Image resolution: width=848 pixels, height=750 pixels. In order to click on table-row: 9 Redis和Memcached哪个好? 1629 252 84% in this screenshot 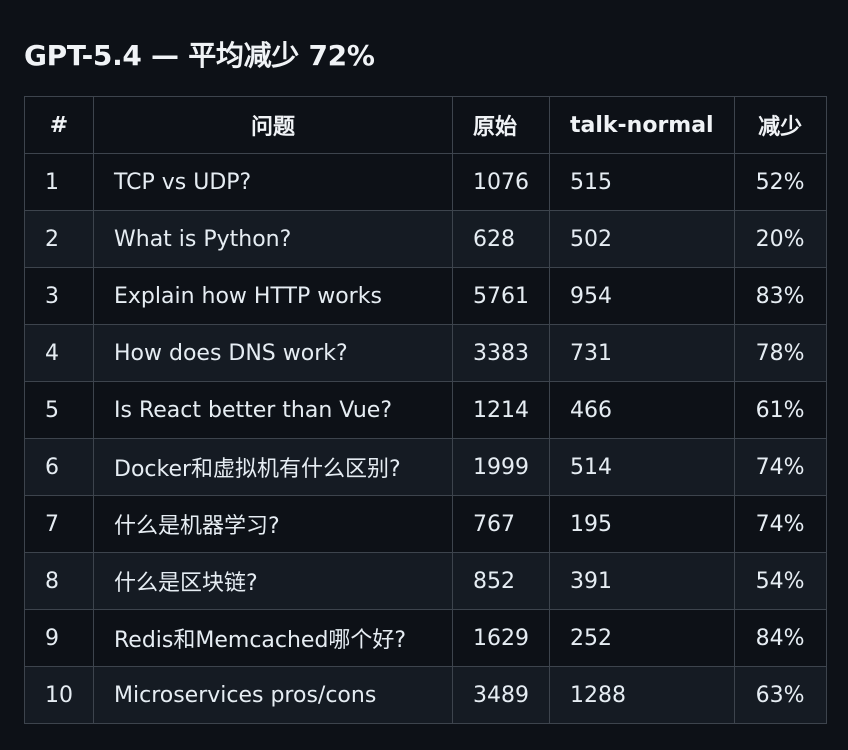, I will do `click(425, 638)`.